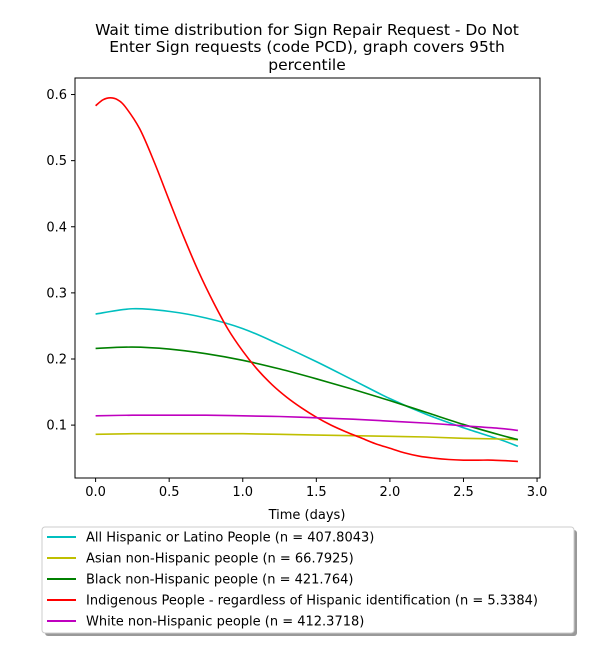  Describe the element at coordinates (56, 227) in the screenshot. I see `y-tick-label: 0.4` at that location.